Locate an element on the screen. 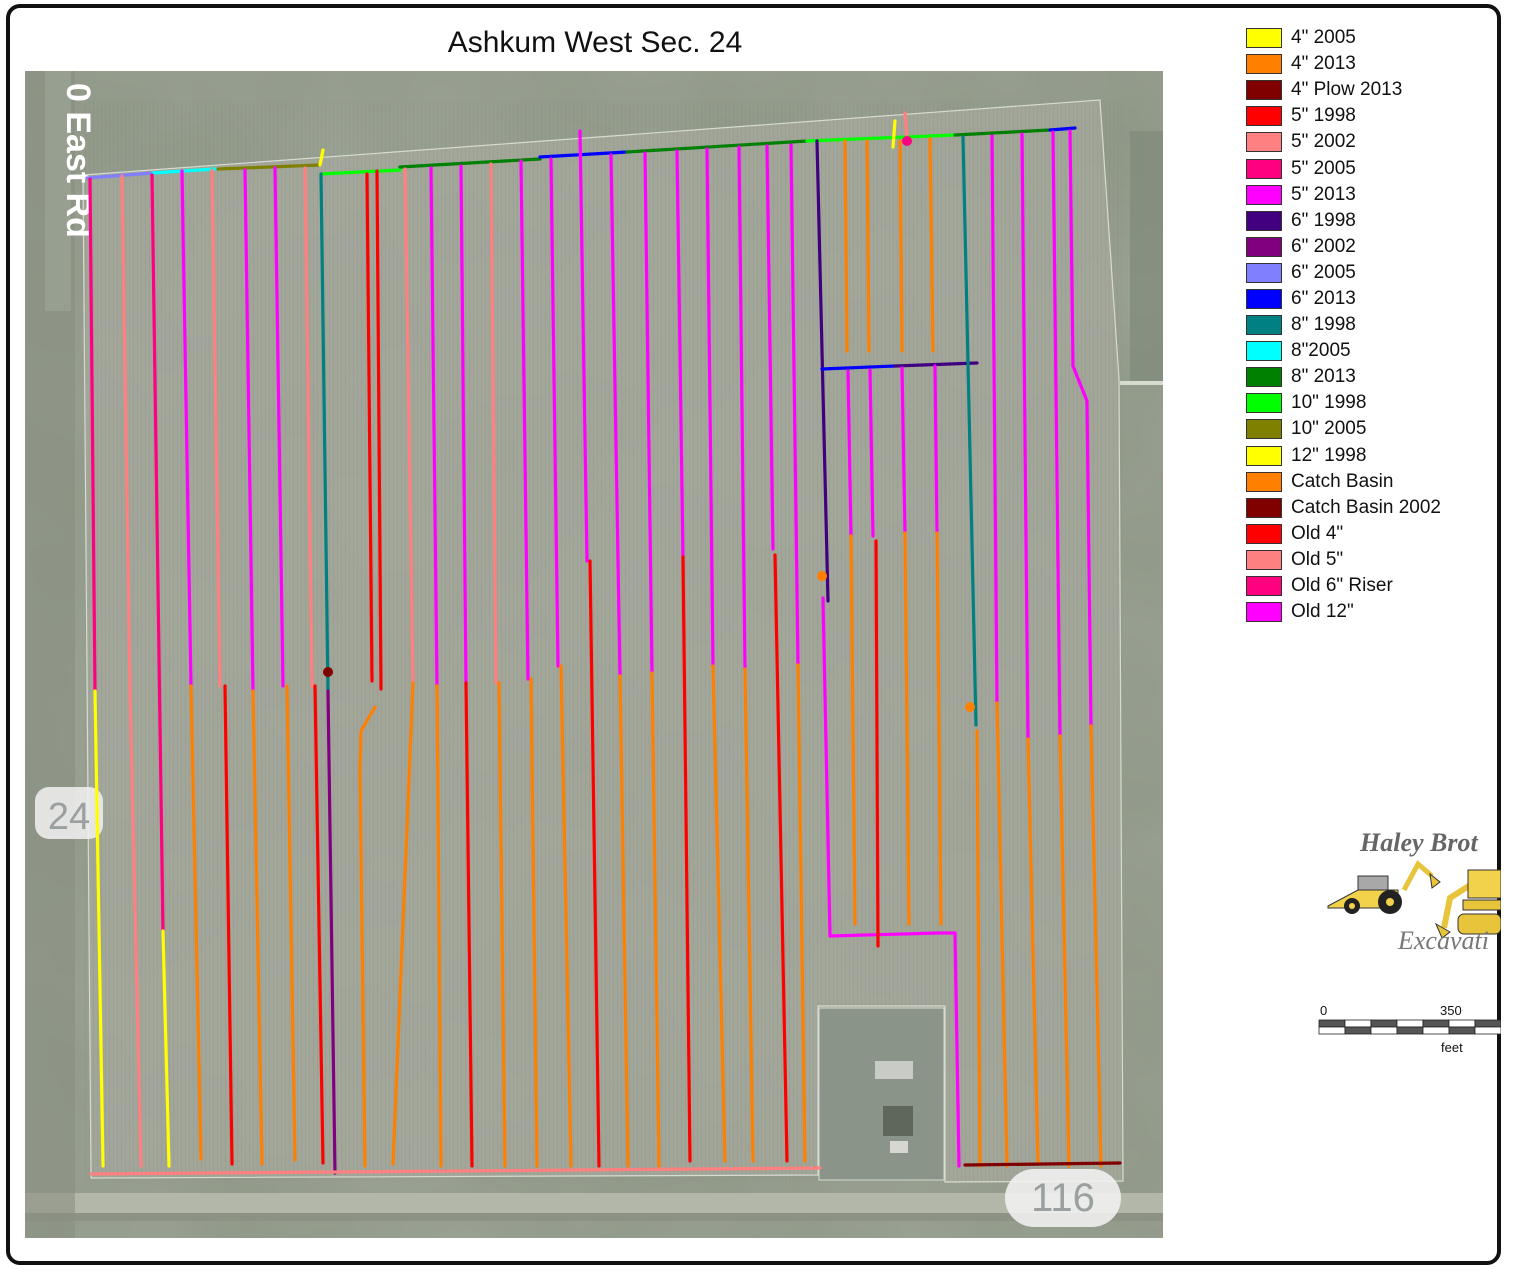 The width and height of the screenshot is (1517, 1272). company-logo: Haley Brot Excavati is located at coordinates (1409, 894).